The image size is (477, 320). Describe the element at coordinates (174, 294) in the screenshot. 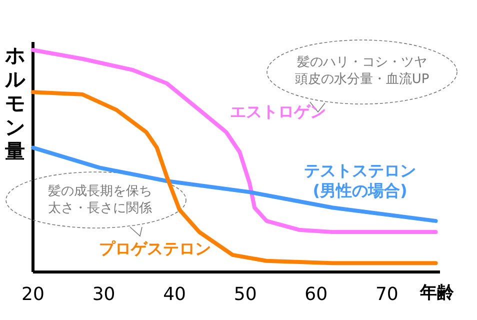

I see `x-tick-label: 40` at that location.